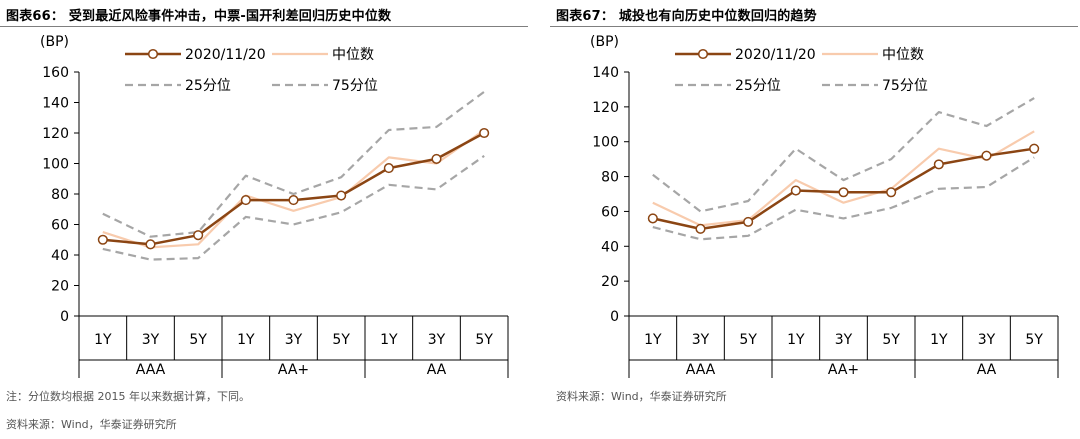  I want to click on chart-title: 图表67： 城投也有向历史中位数回归的趋势, so click(686, 16).